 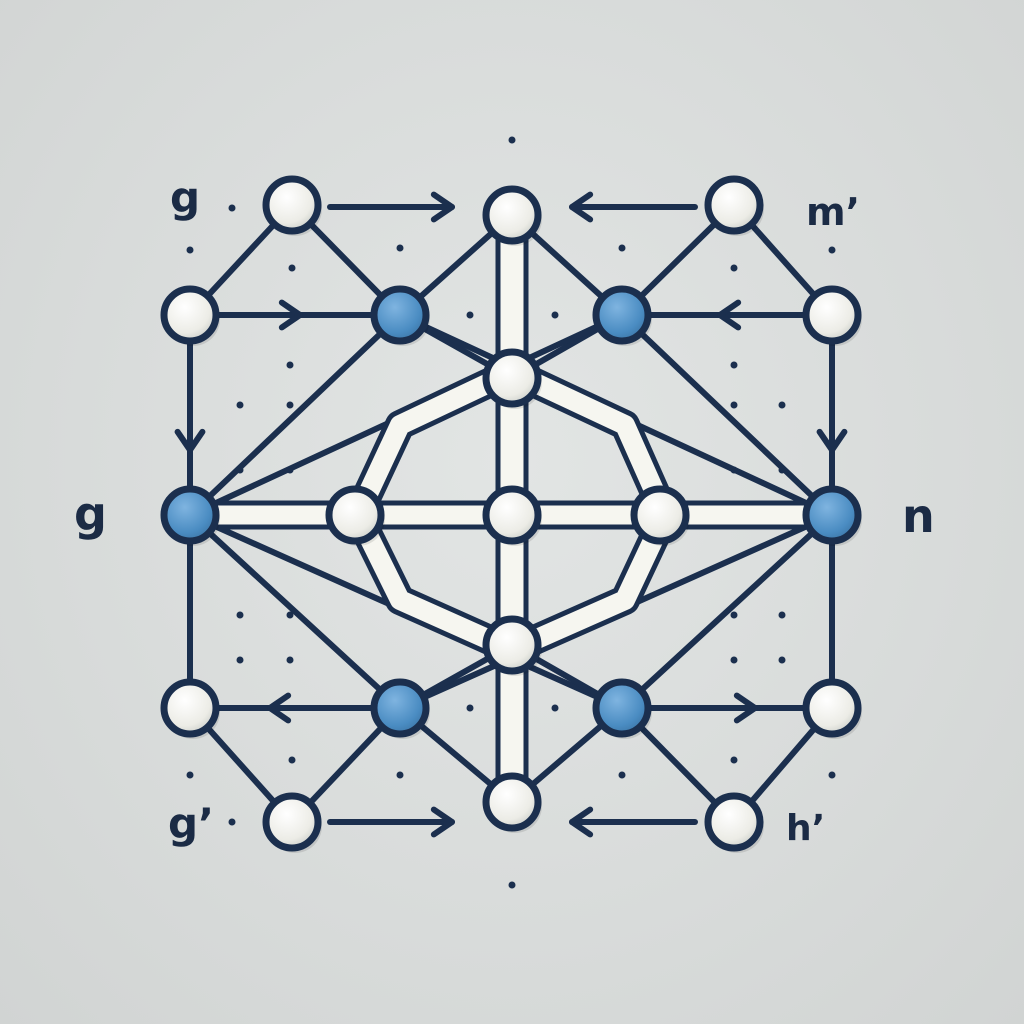 I want to click on arrow-left-upper, so click(x=262, y=315).